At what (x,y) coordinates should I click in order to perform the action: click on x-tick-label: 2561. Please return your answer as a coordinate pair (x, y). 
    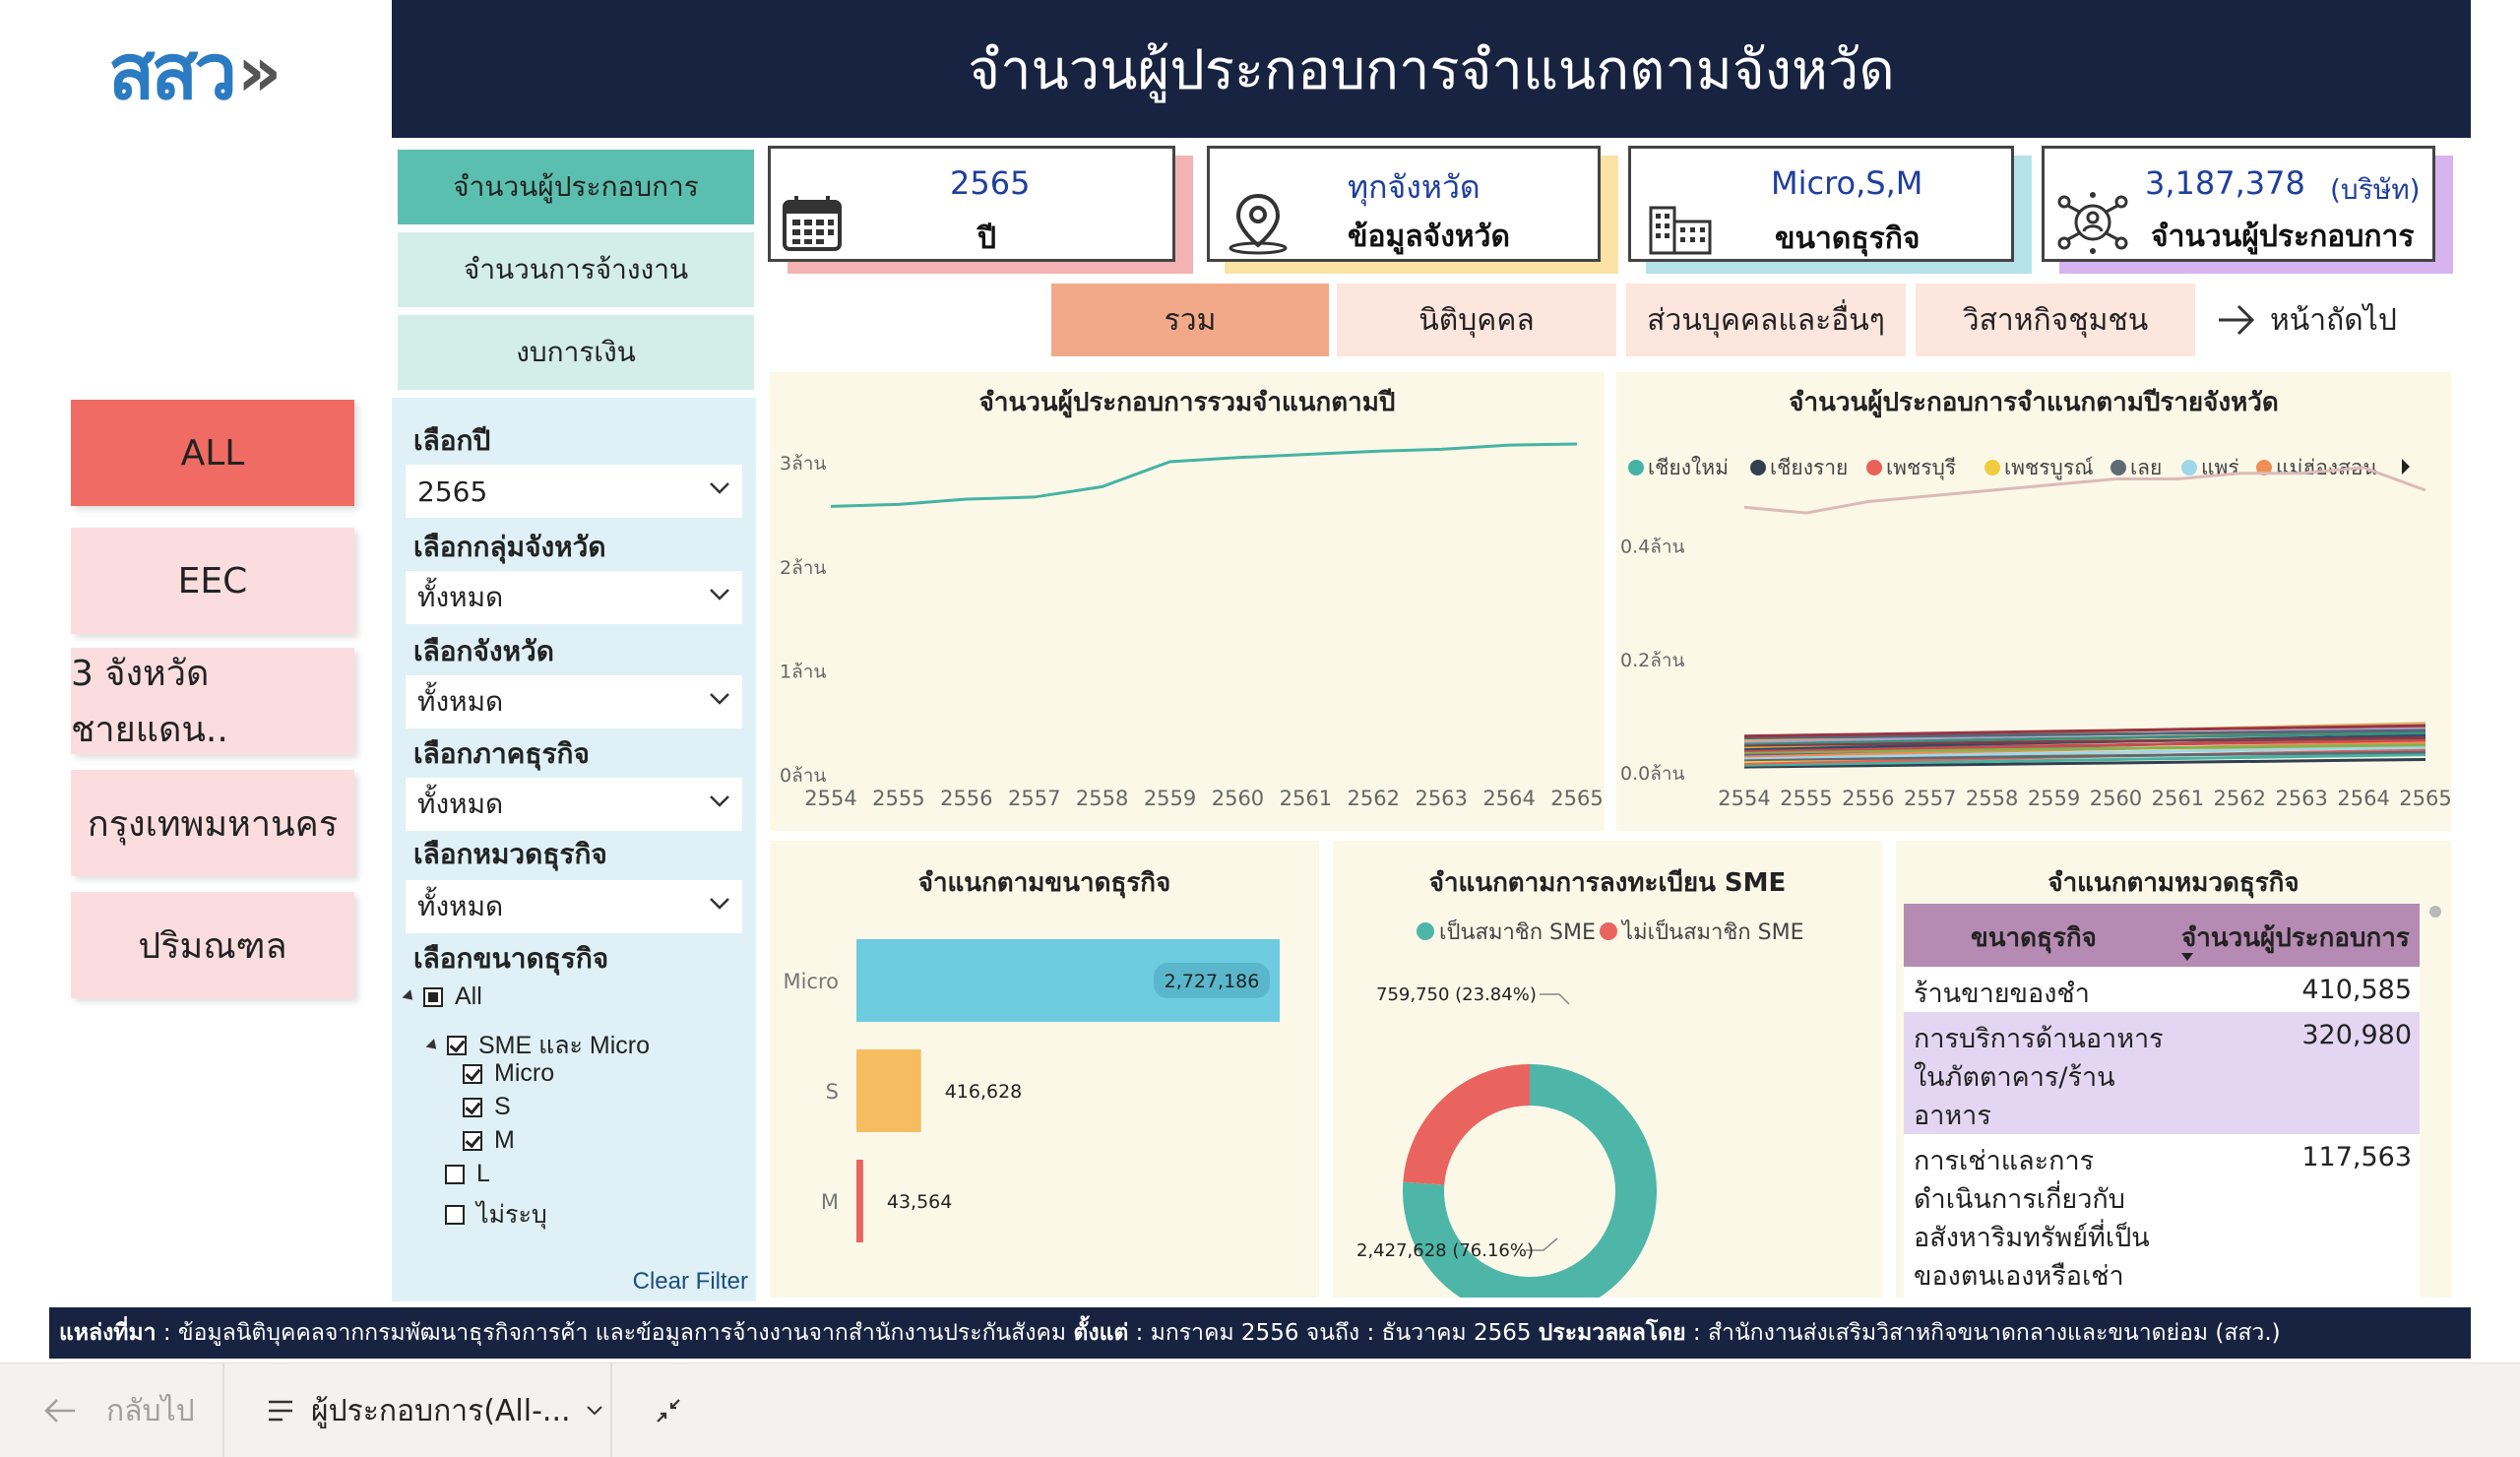
    Looking at the image, I should click on (2178, 798).